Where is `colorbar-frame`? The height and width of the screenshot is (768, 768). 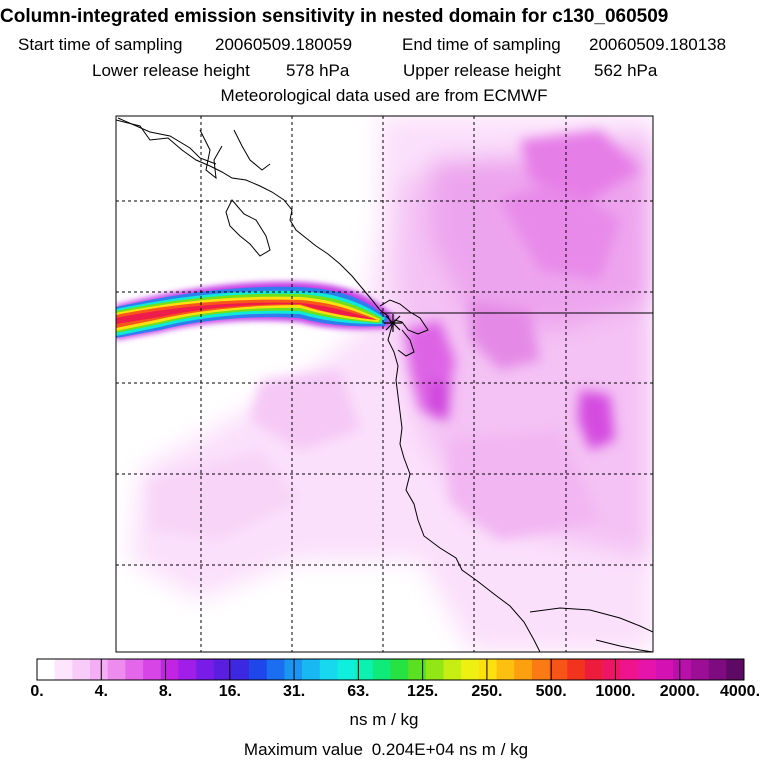
colorbar-frame is located at coordinates (390, 669).